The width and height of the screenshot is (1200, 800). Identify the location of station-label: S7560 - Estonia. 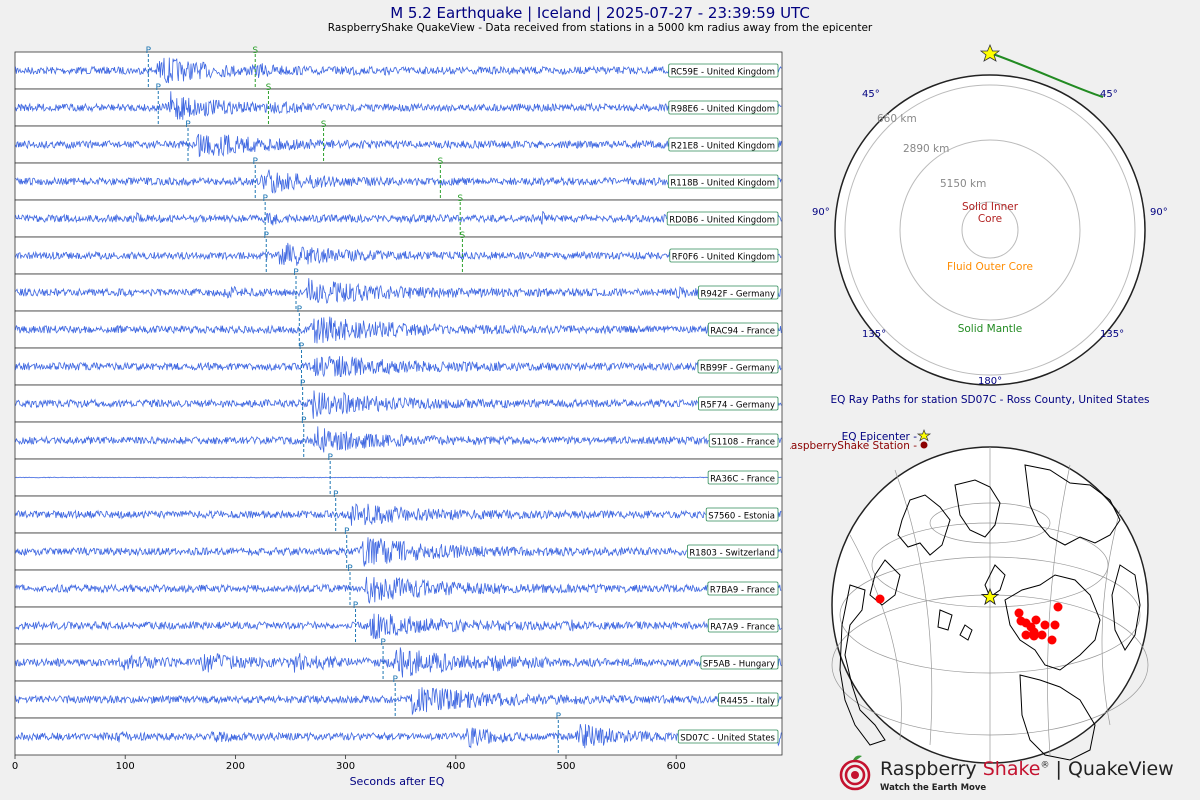
(741, 517).